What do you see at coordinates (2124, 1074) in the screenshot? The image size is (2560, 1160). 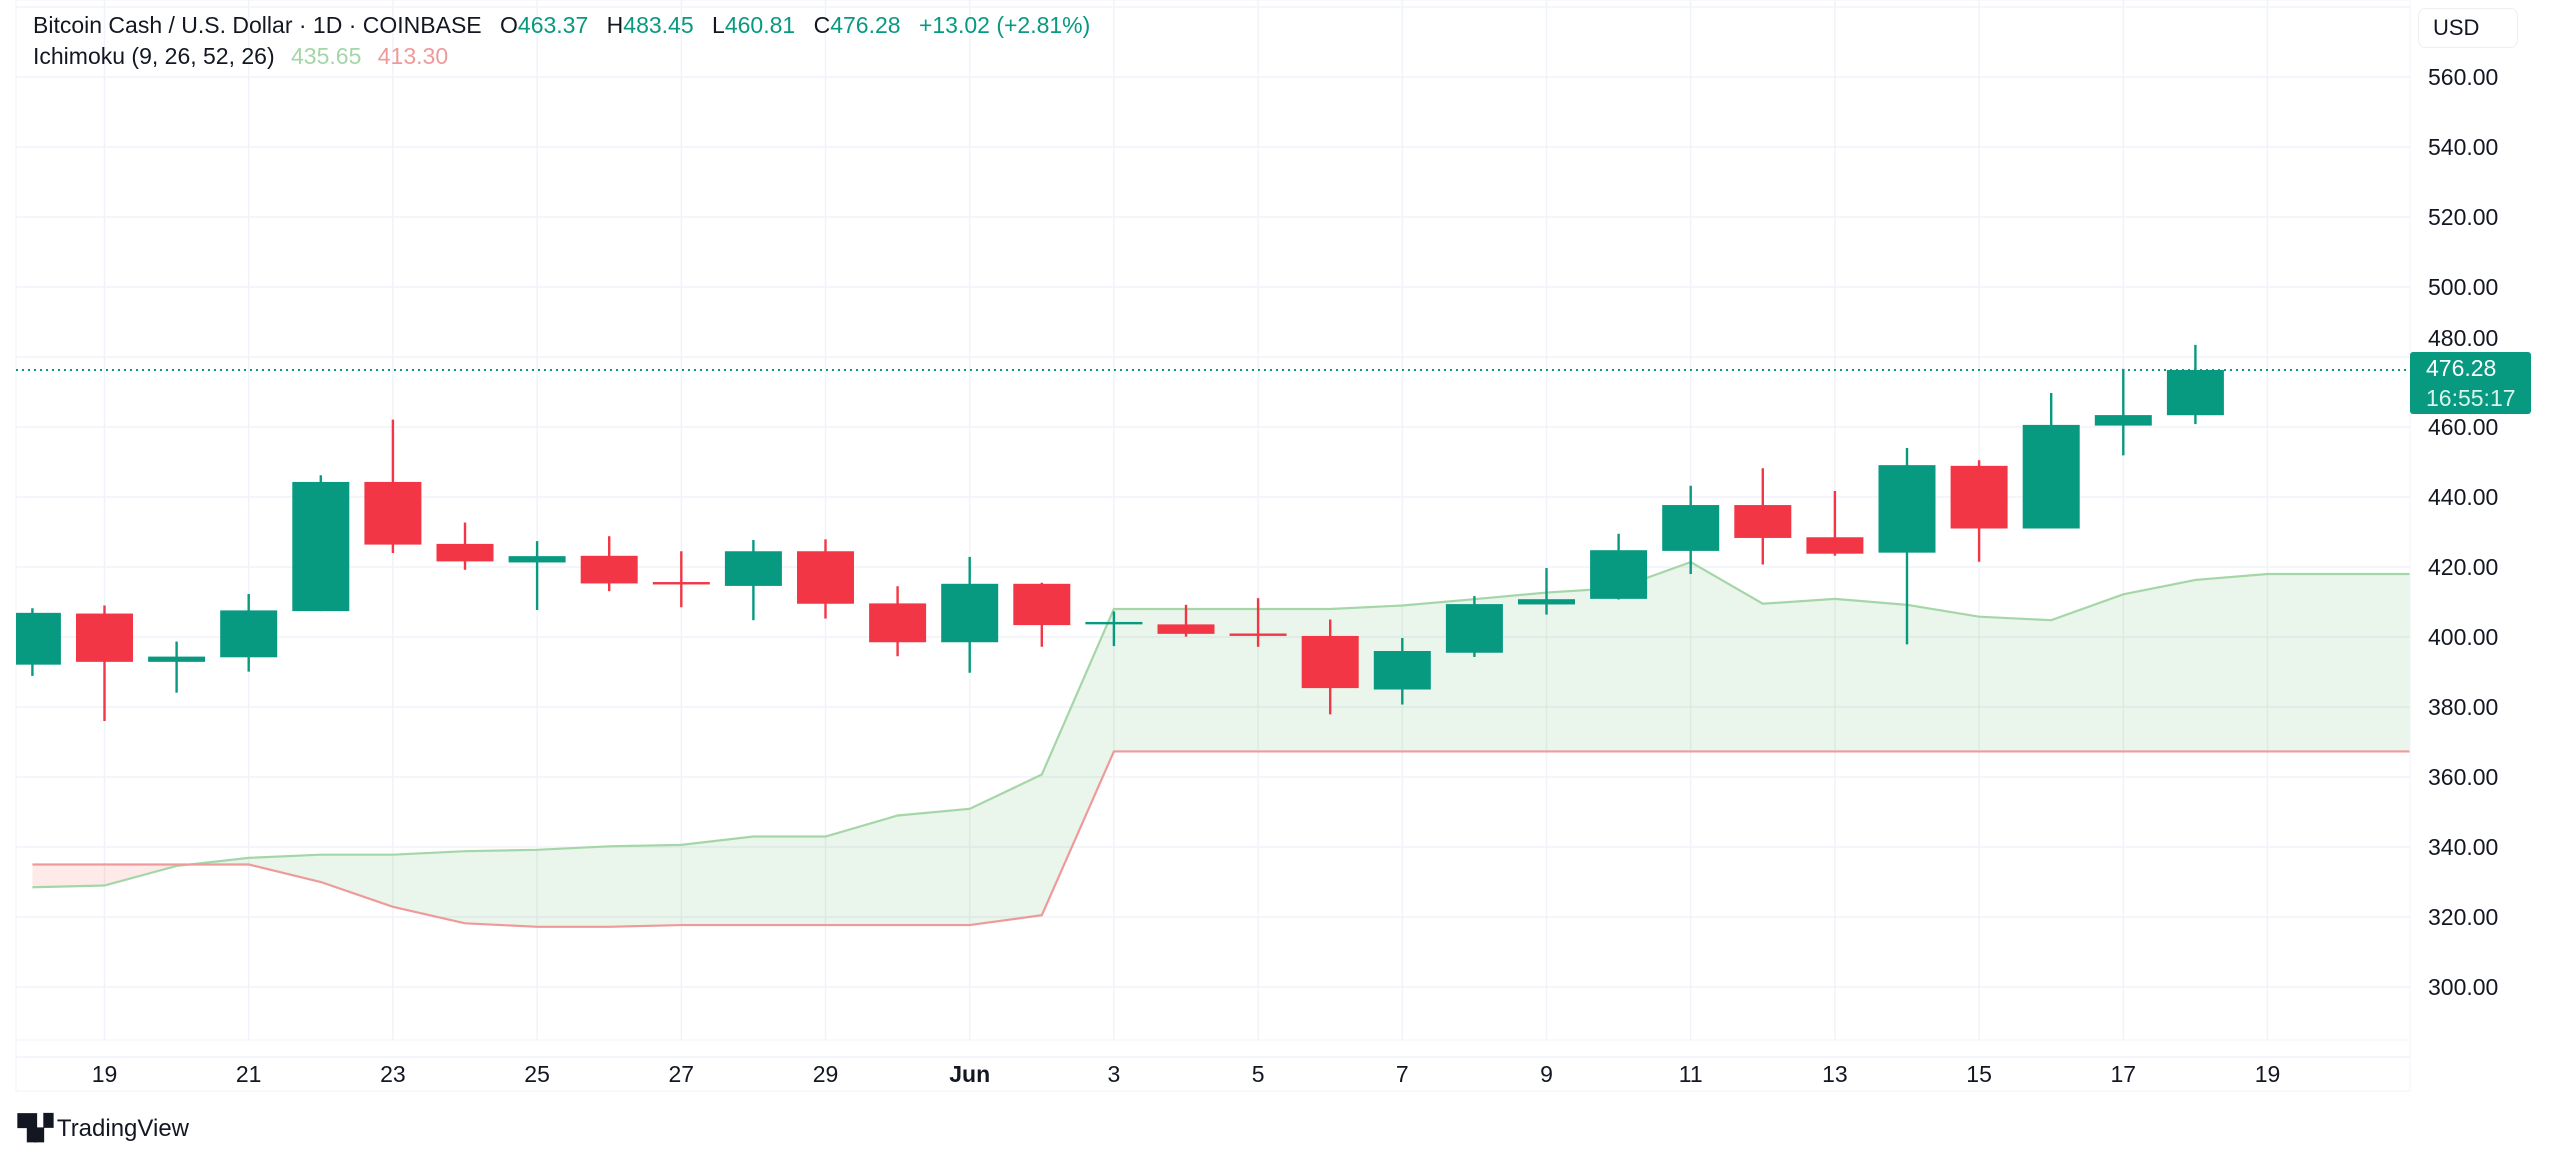 I see `time-tick-label: 17` at bounding box center [2124, 1074].